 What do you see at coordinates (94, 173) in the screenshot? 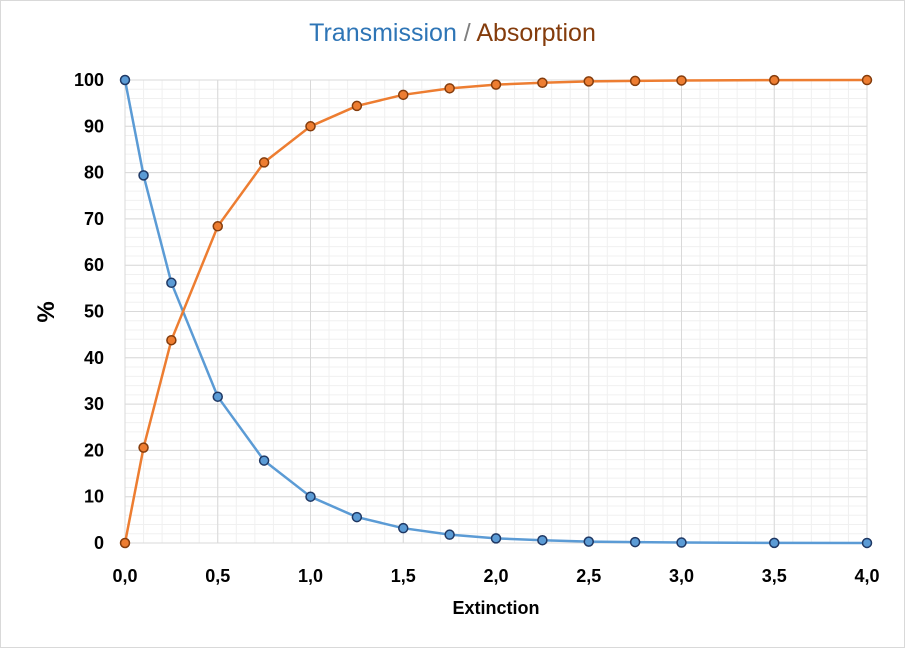
I see `y-tick-label: 80` at bounding box center [94, 173].